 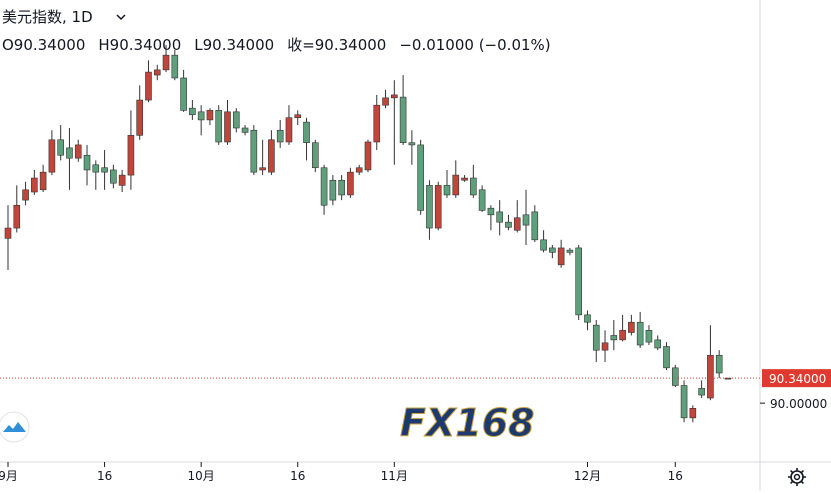 I want to click on interval-chevron, so click(x=121, y=17).